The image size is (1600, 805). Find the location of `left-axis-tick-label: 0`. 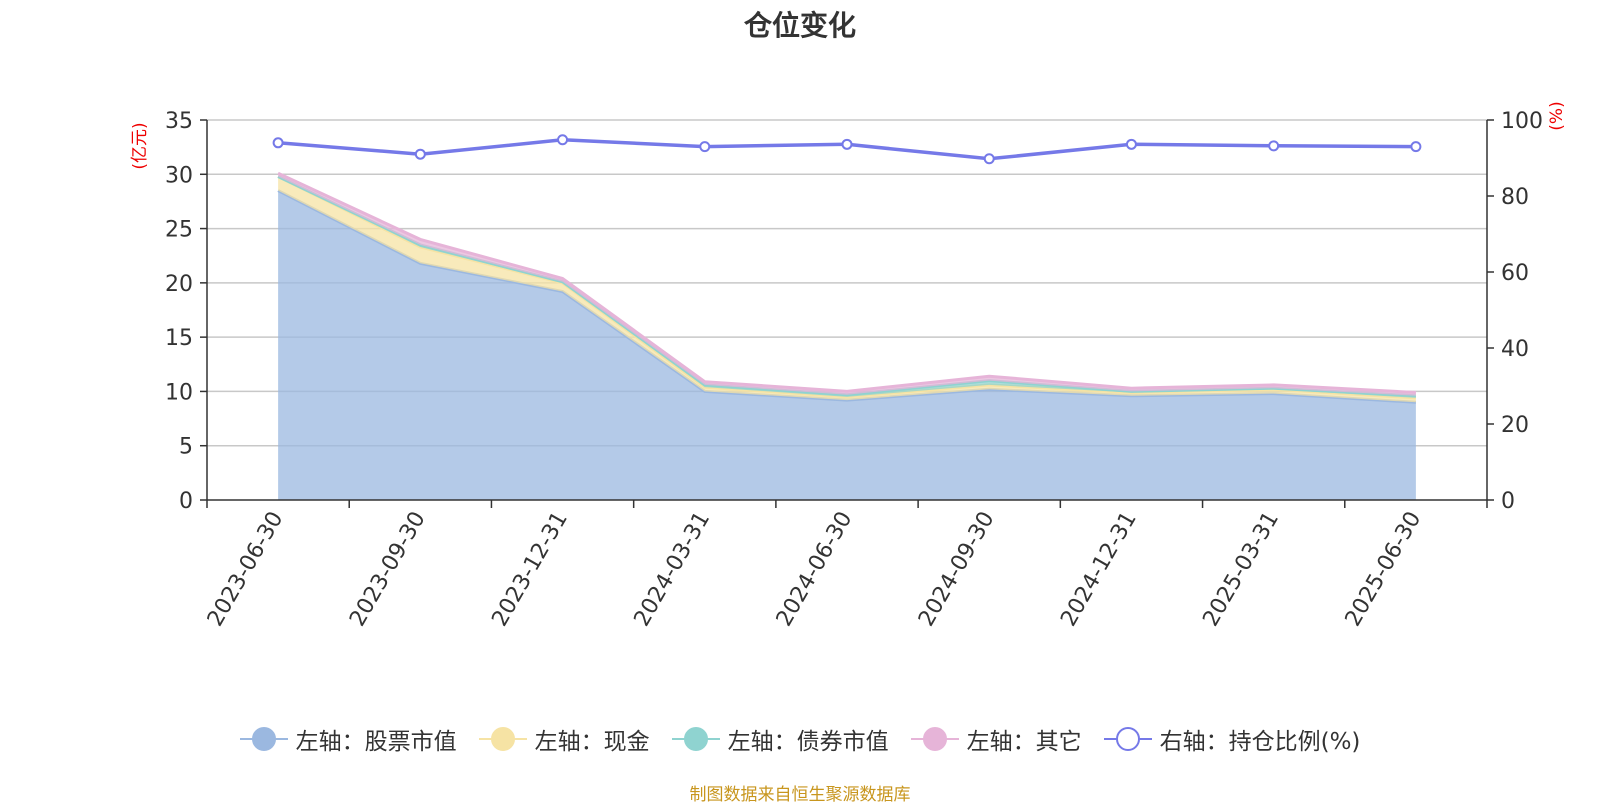

left-axis-tick-label: 0 is located at coordinates (186, 501).